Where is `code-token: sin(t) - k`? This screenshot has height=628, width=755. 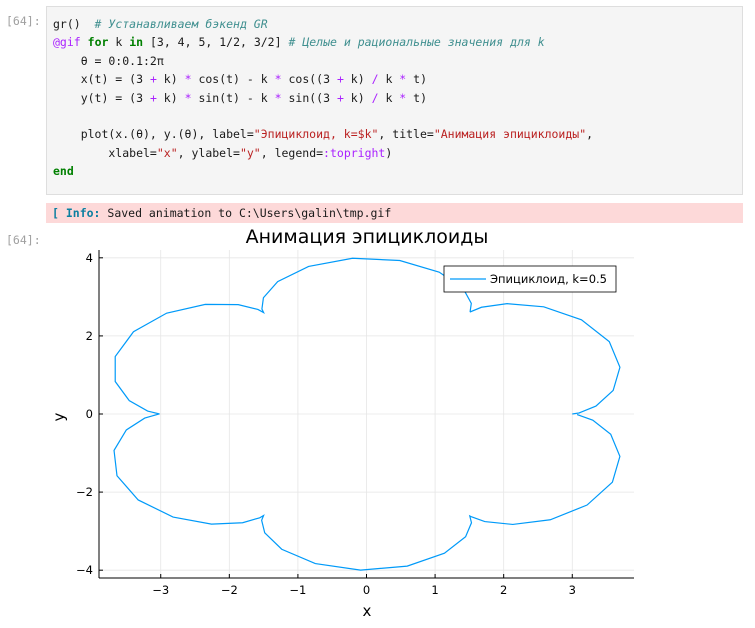
code-token: sin(t) - k is located at coordinates (233, 97).